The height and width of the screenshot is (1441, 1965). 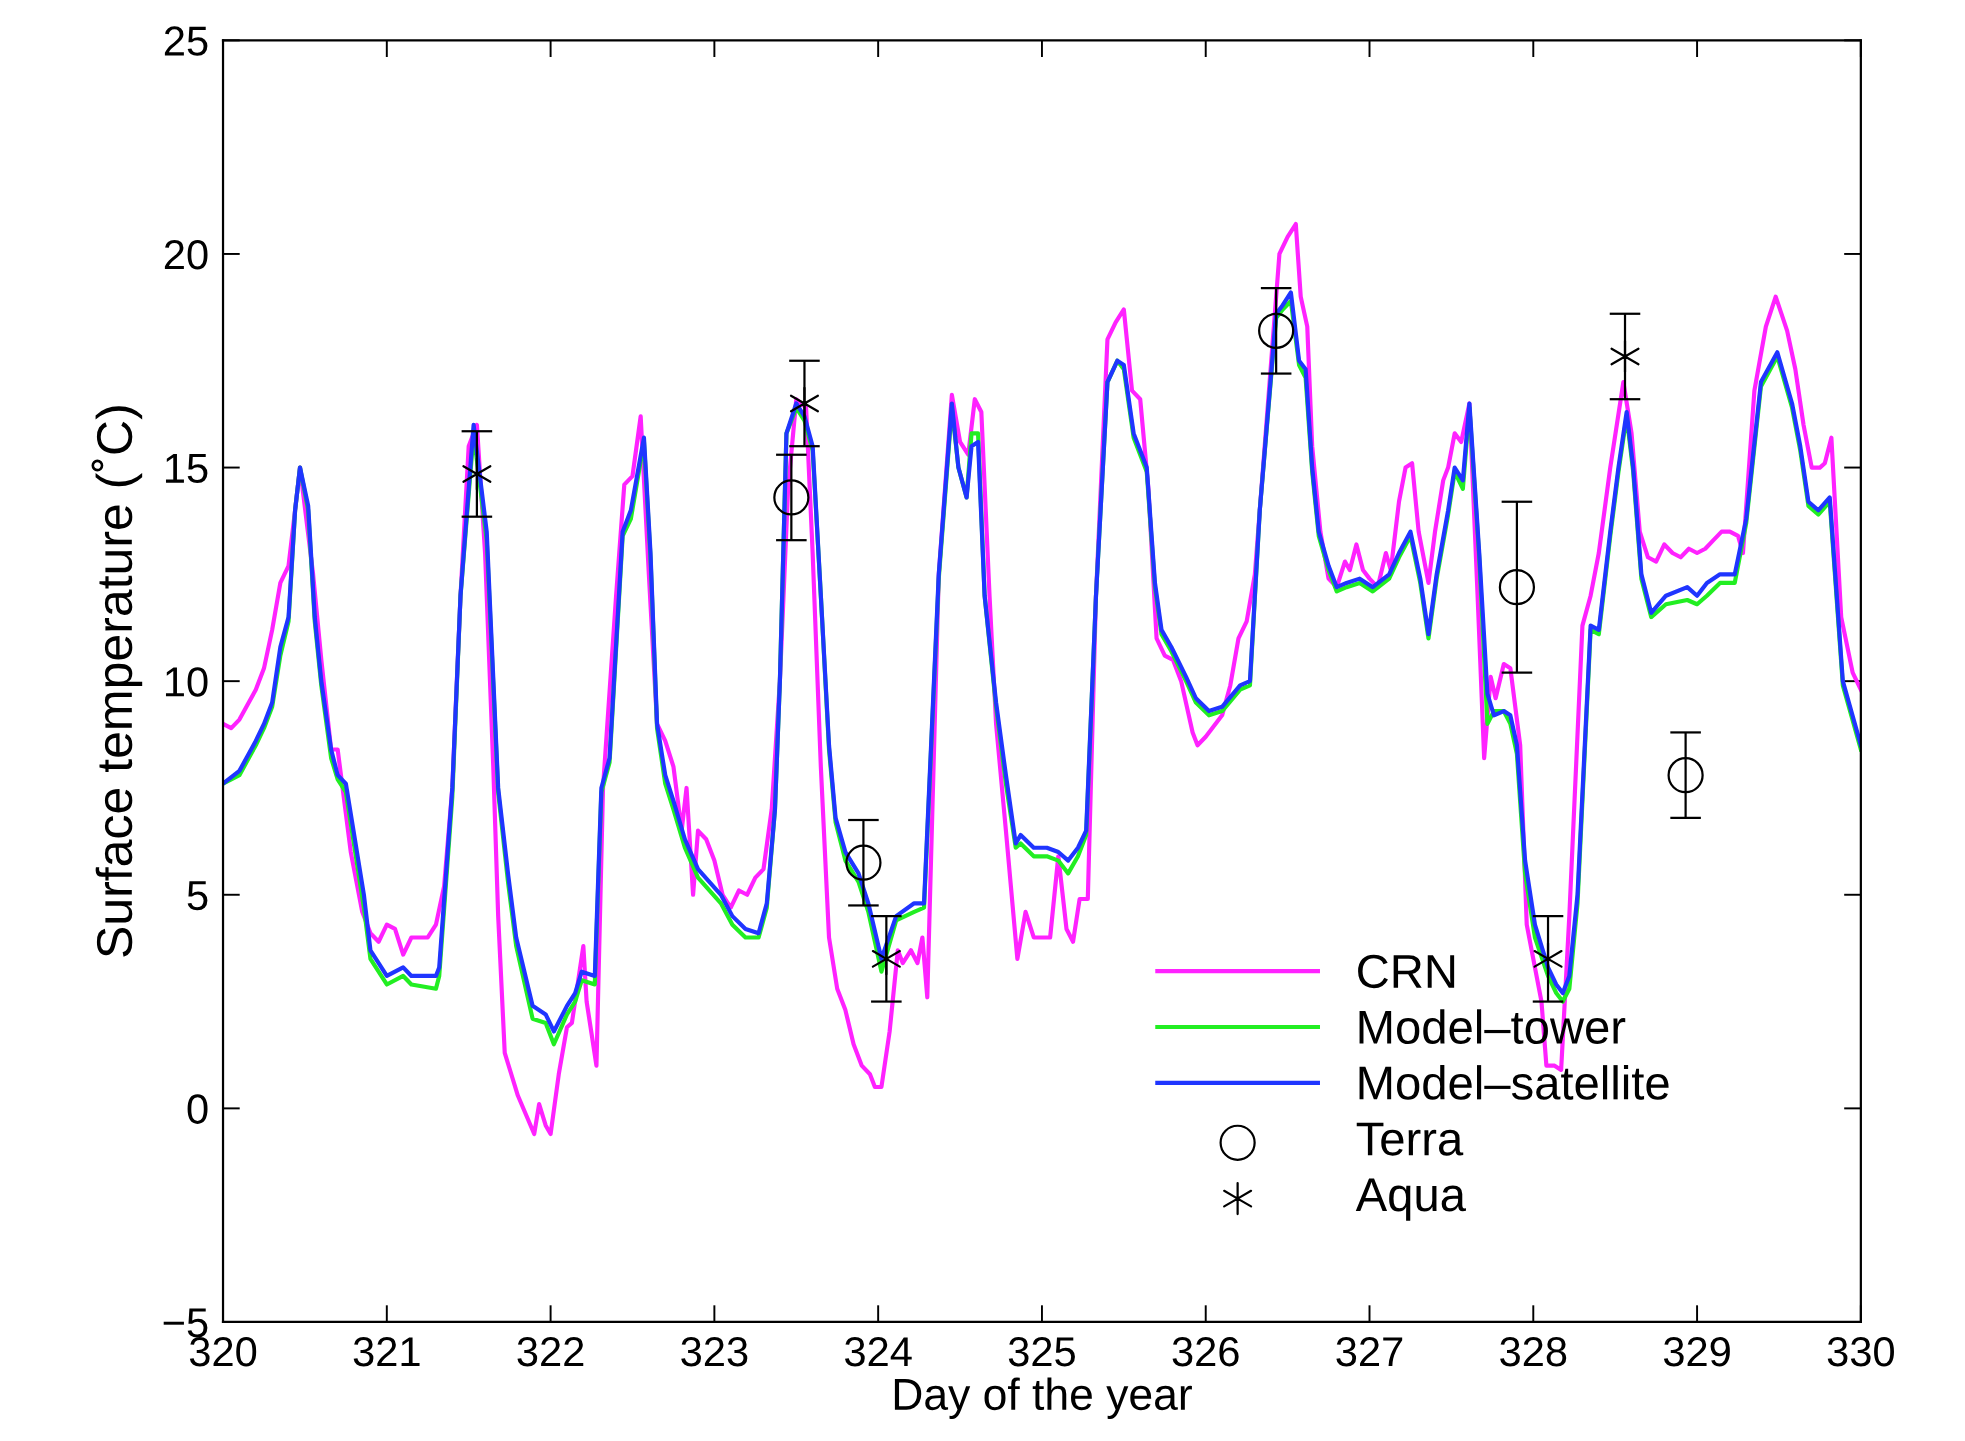 What do you see at coordinates (386, 1351) in the screenshot?
I see `x-tick-label: 321` at bounding box center [386, 1351].